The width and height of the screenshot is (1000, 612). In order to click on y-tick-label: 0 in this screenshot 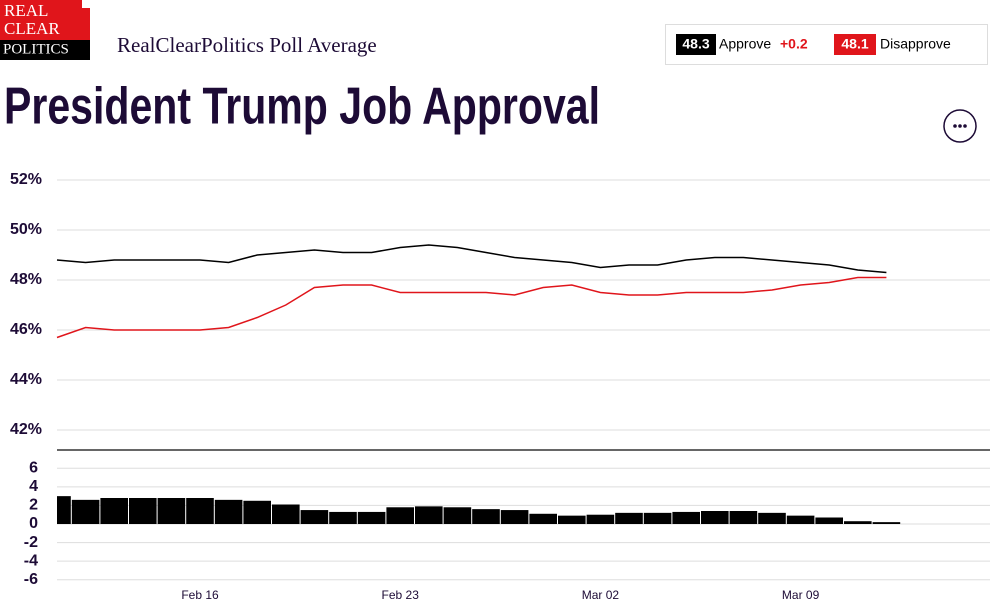, I will do `click(33, 523)`.